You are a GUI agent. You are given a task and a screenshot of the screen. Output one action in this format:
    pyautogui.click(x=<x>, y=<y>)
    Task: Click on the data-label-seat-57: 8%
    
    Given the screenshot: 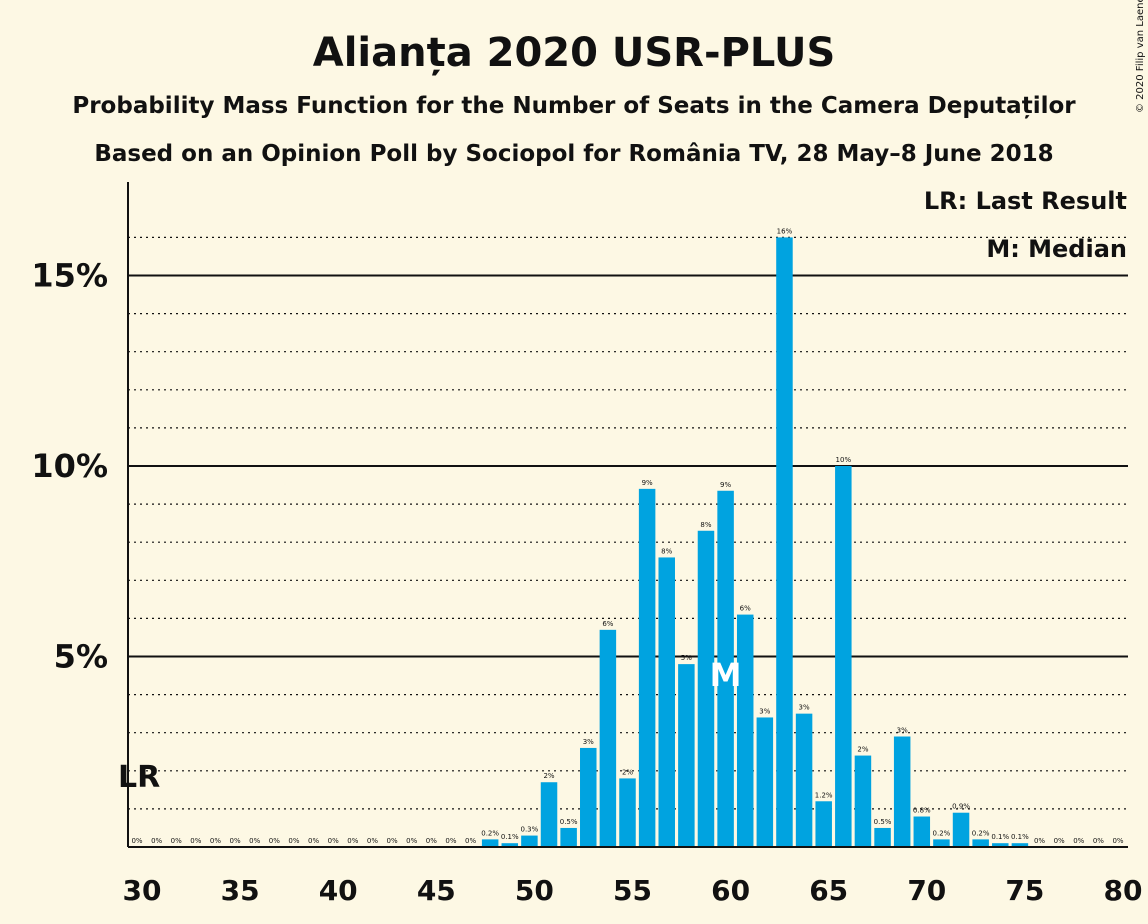 What is the action you would take?
    pyautogui.click(x=666, y=551)
    